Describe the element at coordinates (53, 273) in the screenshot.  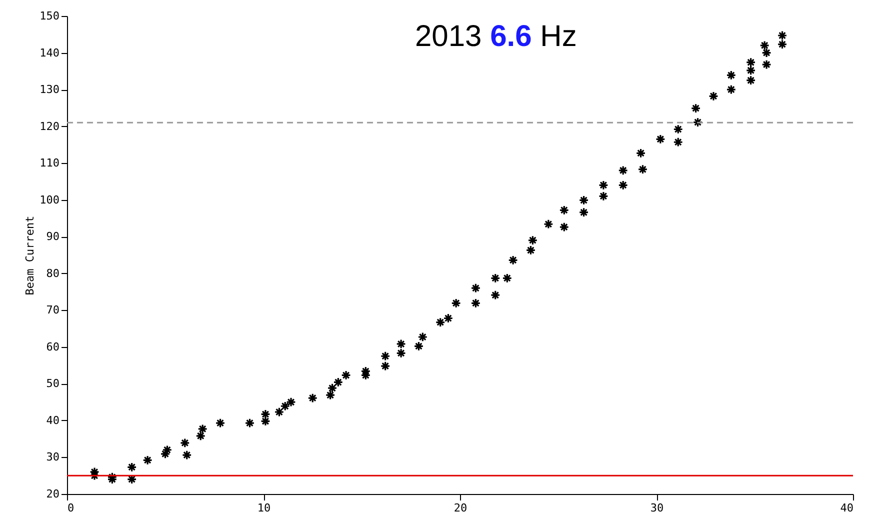
I see `y-tick-label: 80` at that location.